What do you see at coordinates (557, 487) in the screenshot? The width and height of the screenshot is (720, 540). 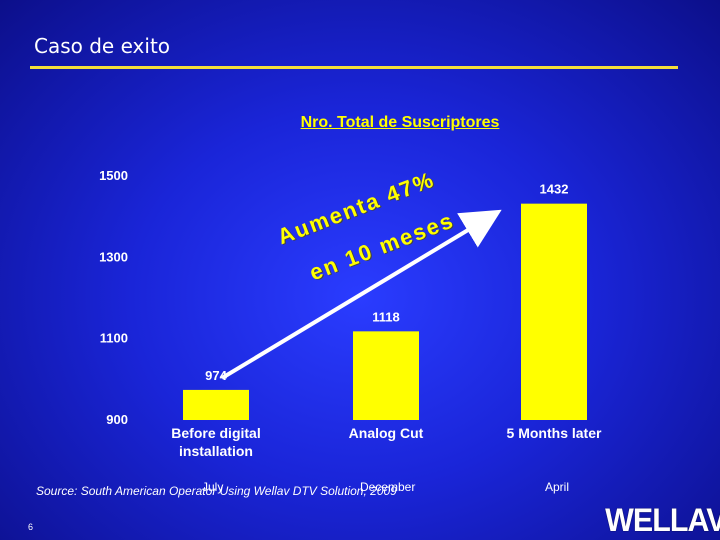 I see `month-label-april: April` at bounding box center [557, 487].